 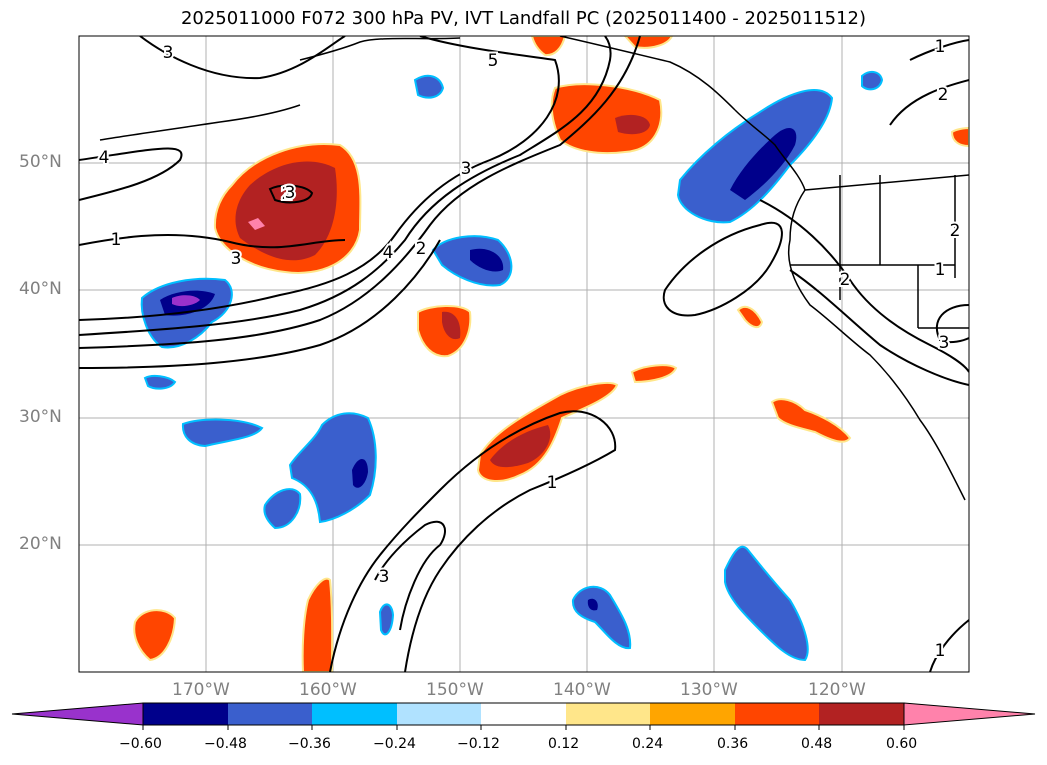 I want to click on colorbar-tick-label: 0.48, so click(x=817, y=744).